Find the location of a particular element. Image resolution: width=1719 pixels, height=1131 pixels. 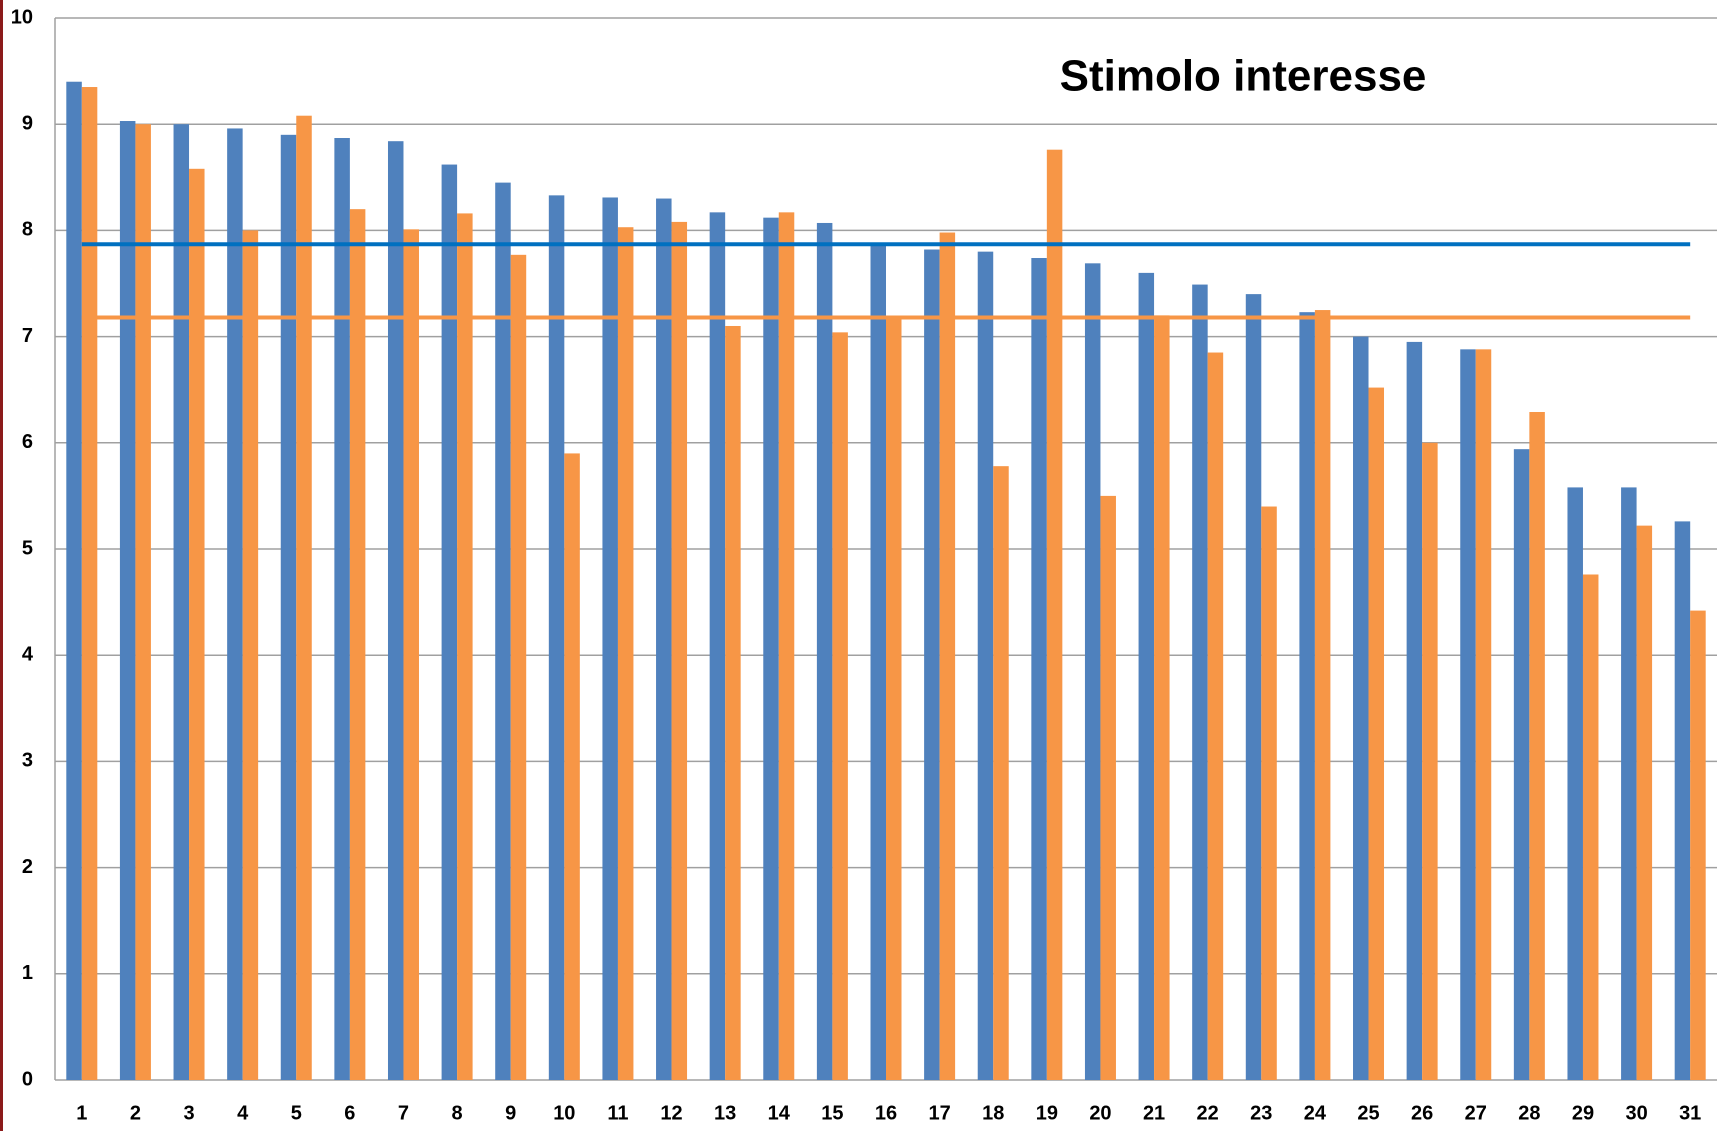

x-tick-label: 22 is located at coordinates (1208, 1113).